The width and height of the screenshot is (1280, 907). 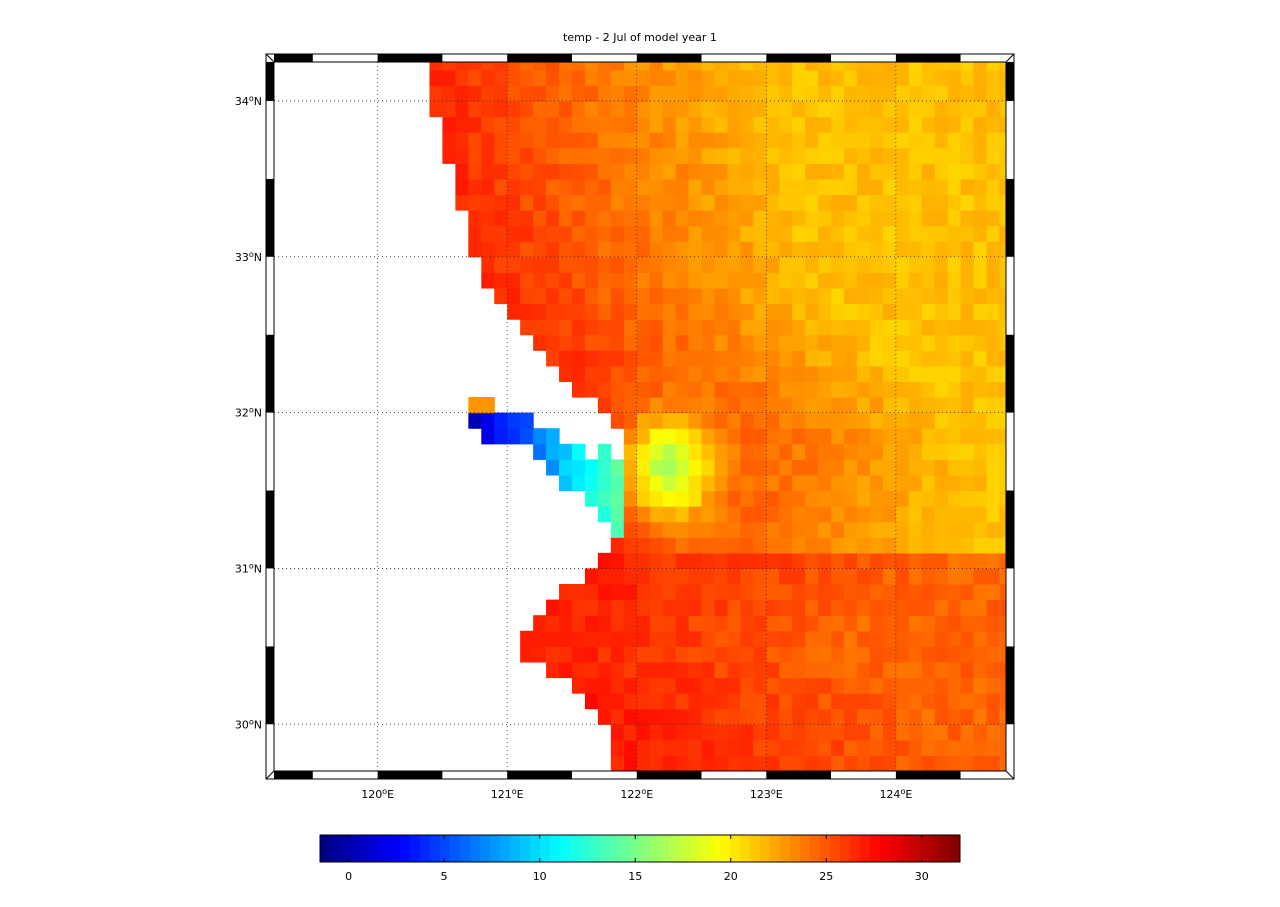 I want to click on colorbar-tick-label: 20, so click(x=731, y=876).